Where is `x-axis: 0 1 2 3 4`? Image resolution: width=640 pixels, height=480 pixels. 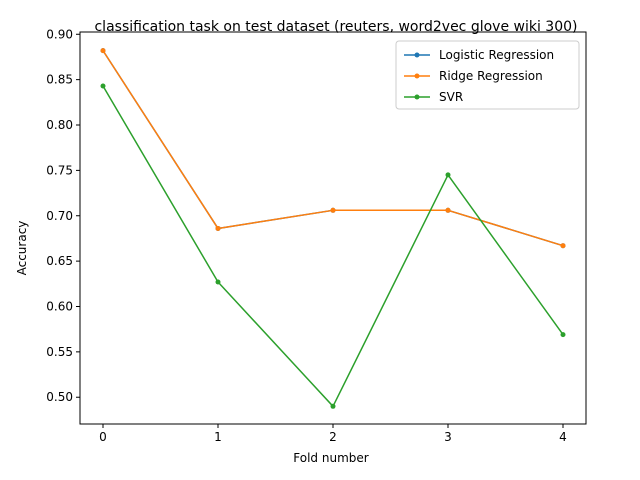 x-axis: 0 1 2 3 4 is located at coordinates (333, 434).